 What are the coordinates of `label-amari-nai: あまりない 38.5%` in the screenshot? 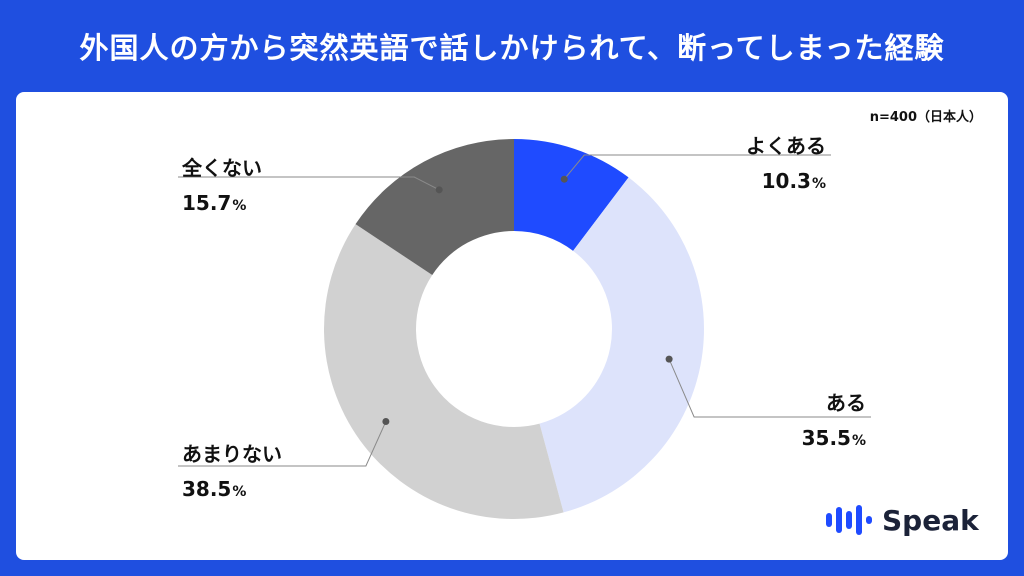 It's located at (272, 469).